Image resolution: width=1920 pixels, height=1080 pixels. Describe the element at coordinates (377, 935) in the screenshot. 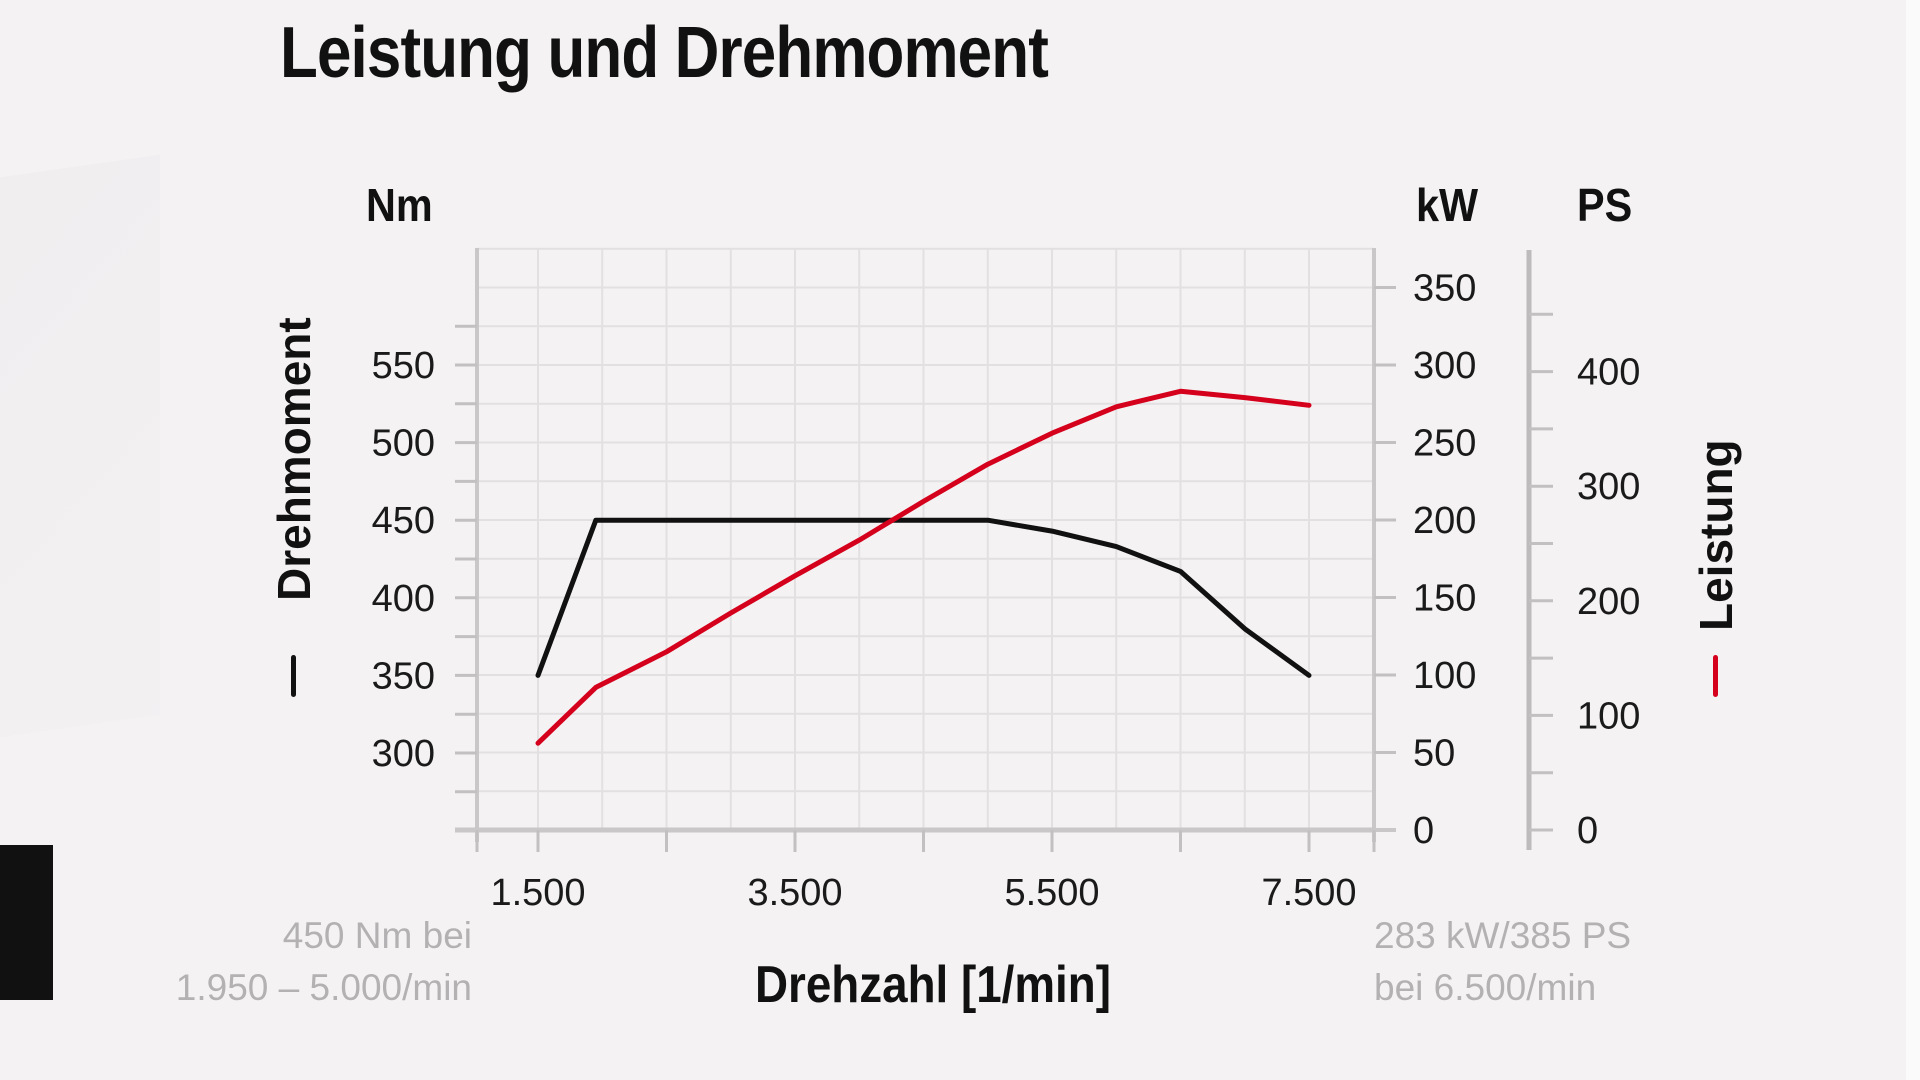

I see `torque-annotation-line1: 450 Nm bei` at that location.